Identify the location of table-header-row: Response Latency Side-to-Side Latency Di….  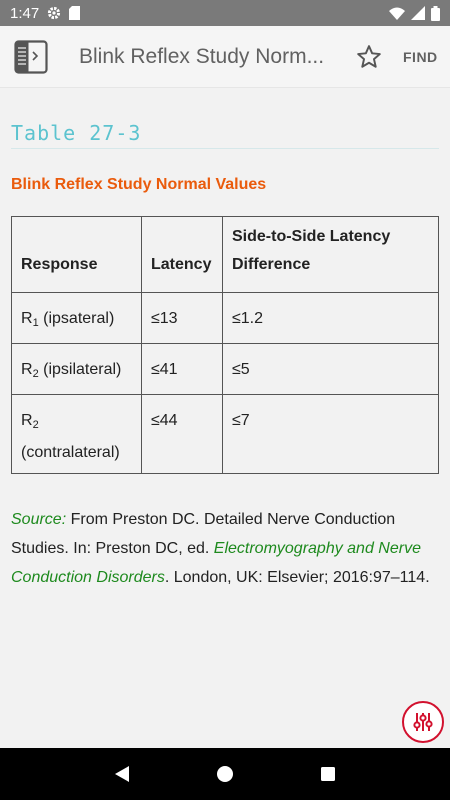
(225, 254).